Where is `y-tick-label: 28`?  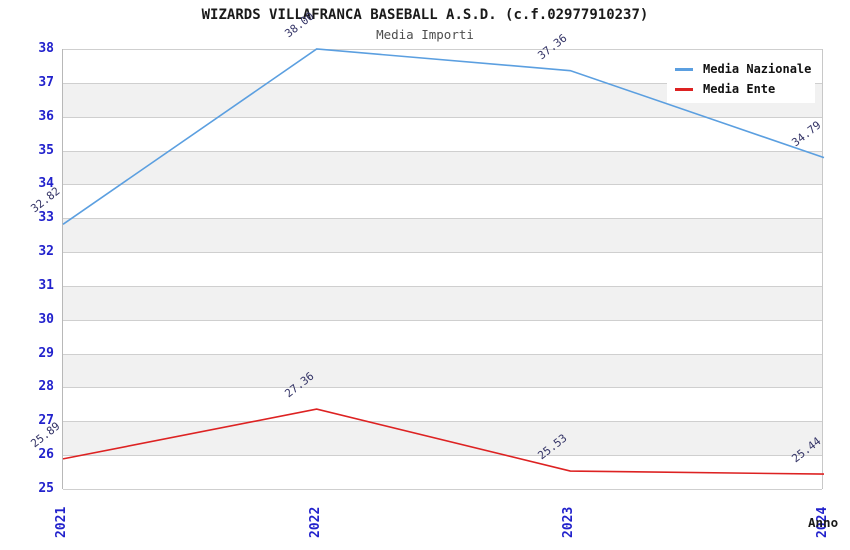
y-tick-label: 28 is located at coordinates (46, 387).